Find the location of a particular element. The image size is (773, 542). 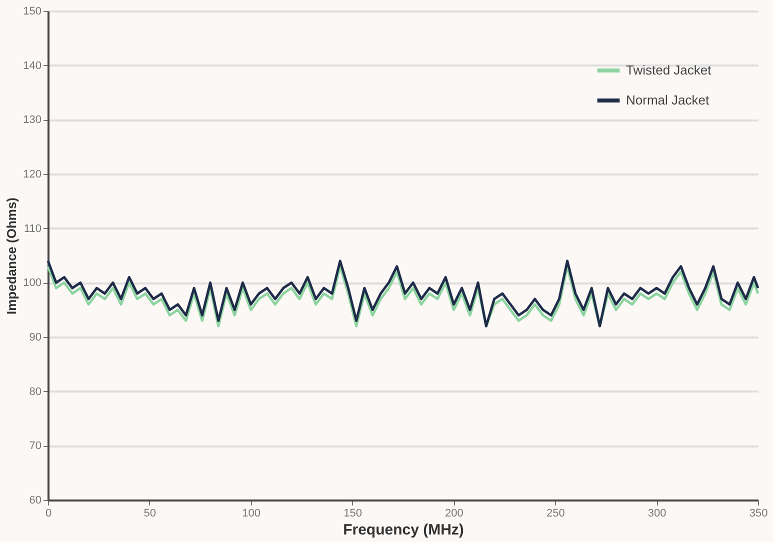

y-axis-title: Impedance (Ohms) is located at coordinates (12, 256).